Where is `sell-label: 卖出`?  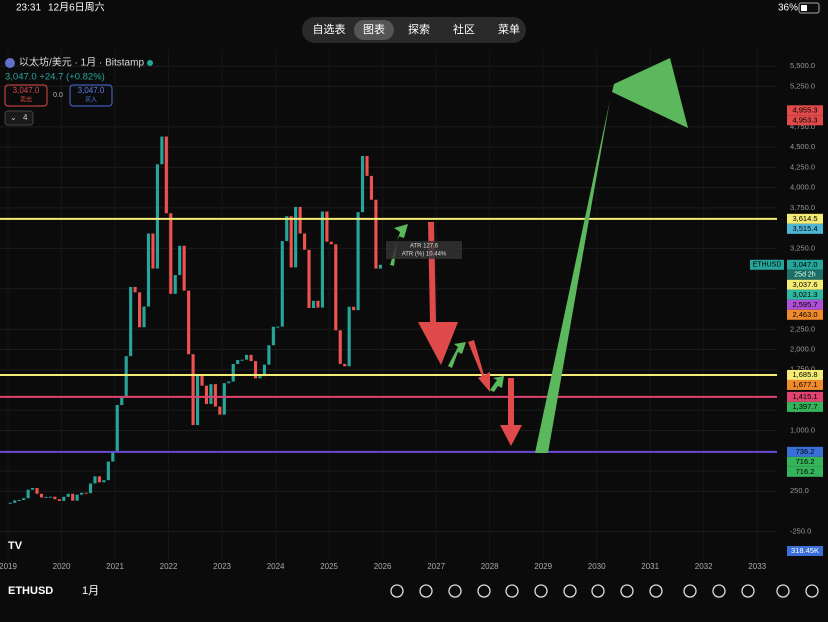 sell-label: 卖出 is located at coordinates (26, 100).